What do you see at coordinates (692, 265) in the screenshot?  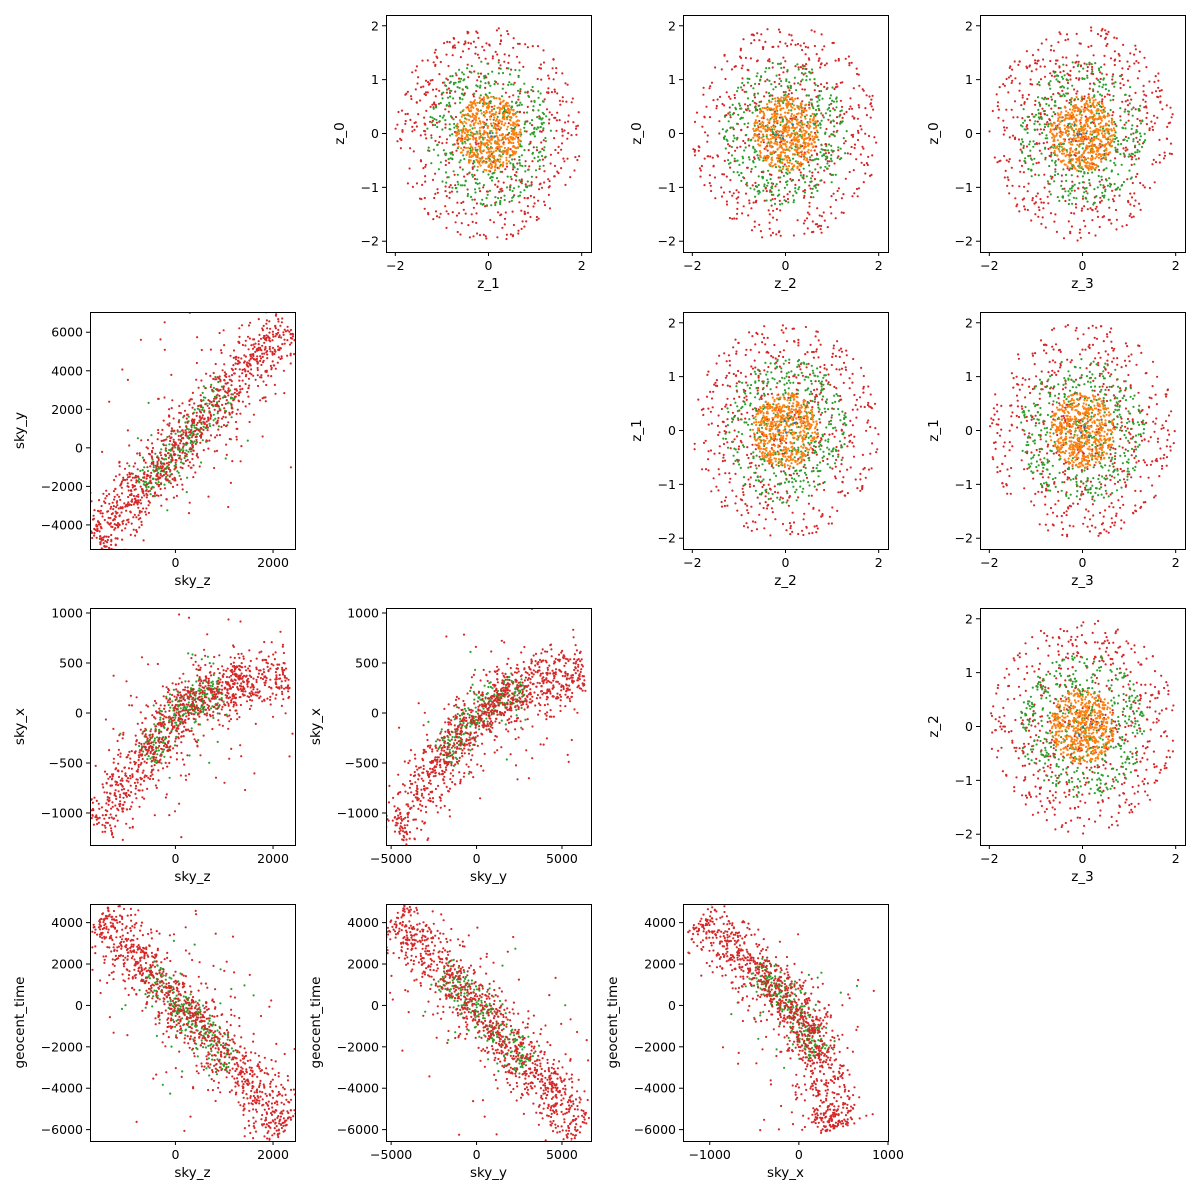 I see `x-tick-label: −2` at bounding box center [692, 265].